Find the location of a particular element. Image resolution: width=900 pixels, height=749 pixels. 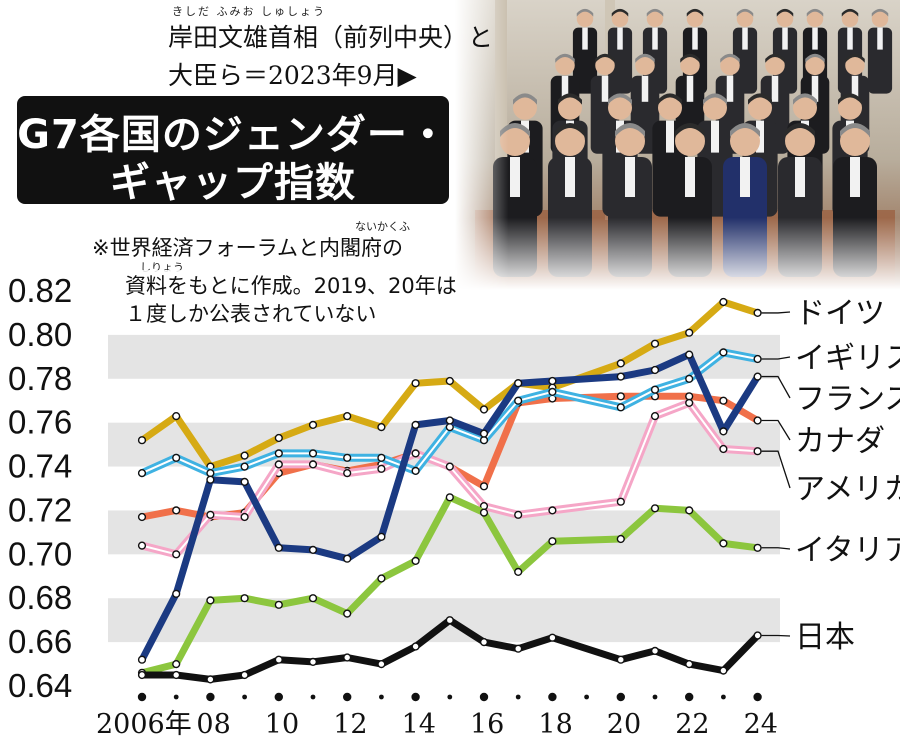

y-tick-label: 0.78 is located at coordinates (40, 378).